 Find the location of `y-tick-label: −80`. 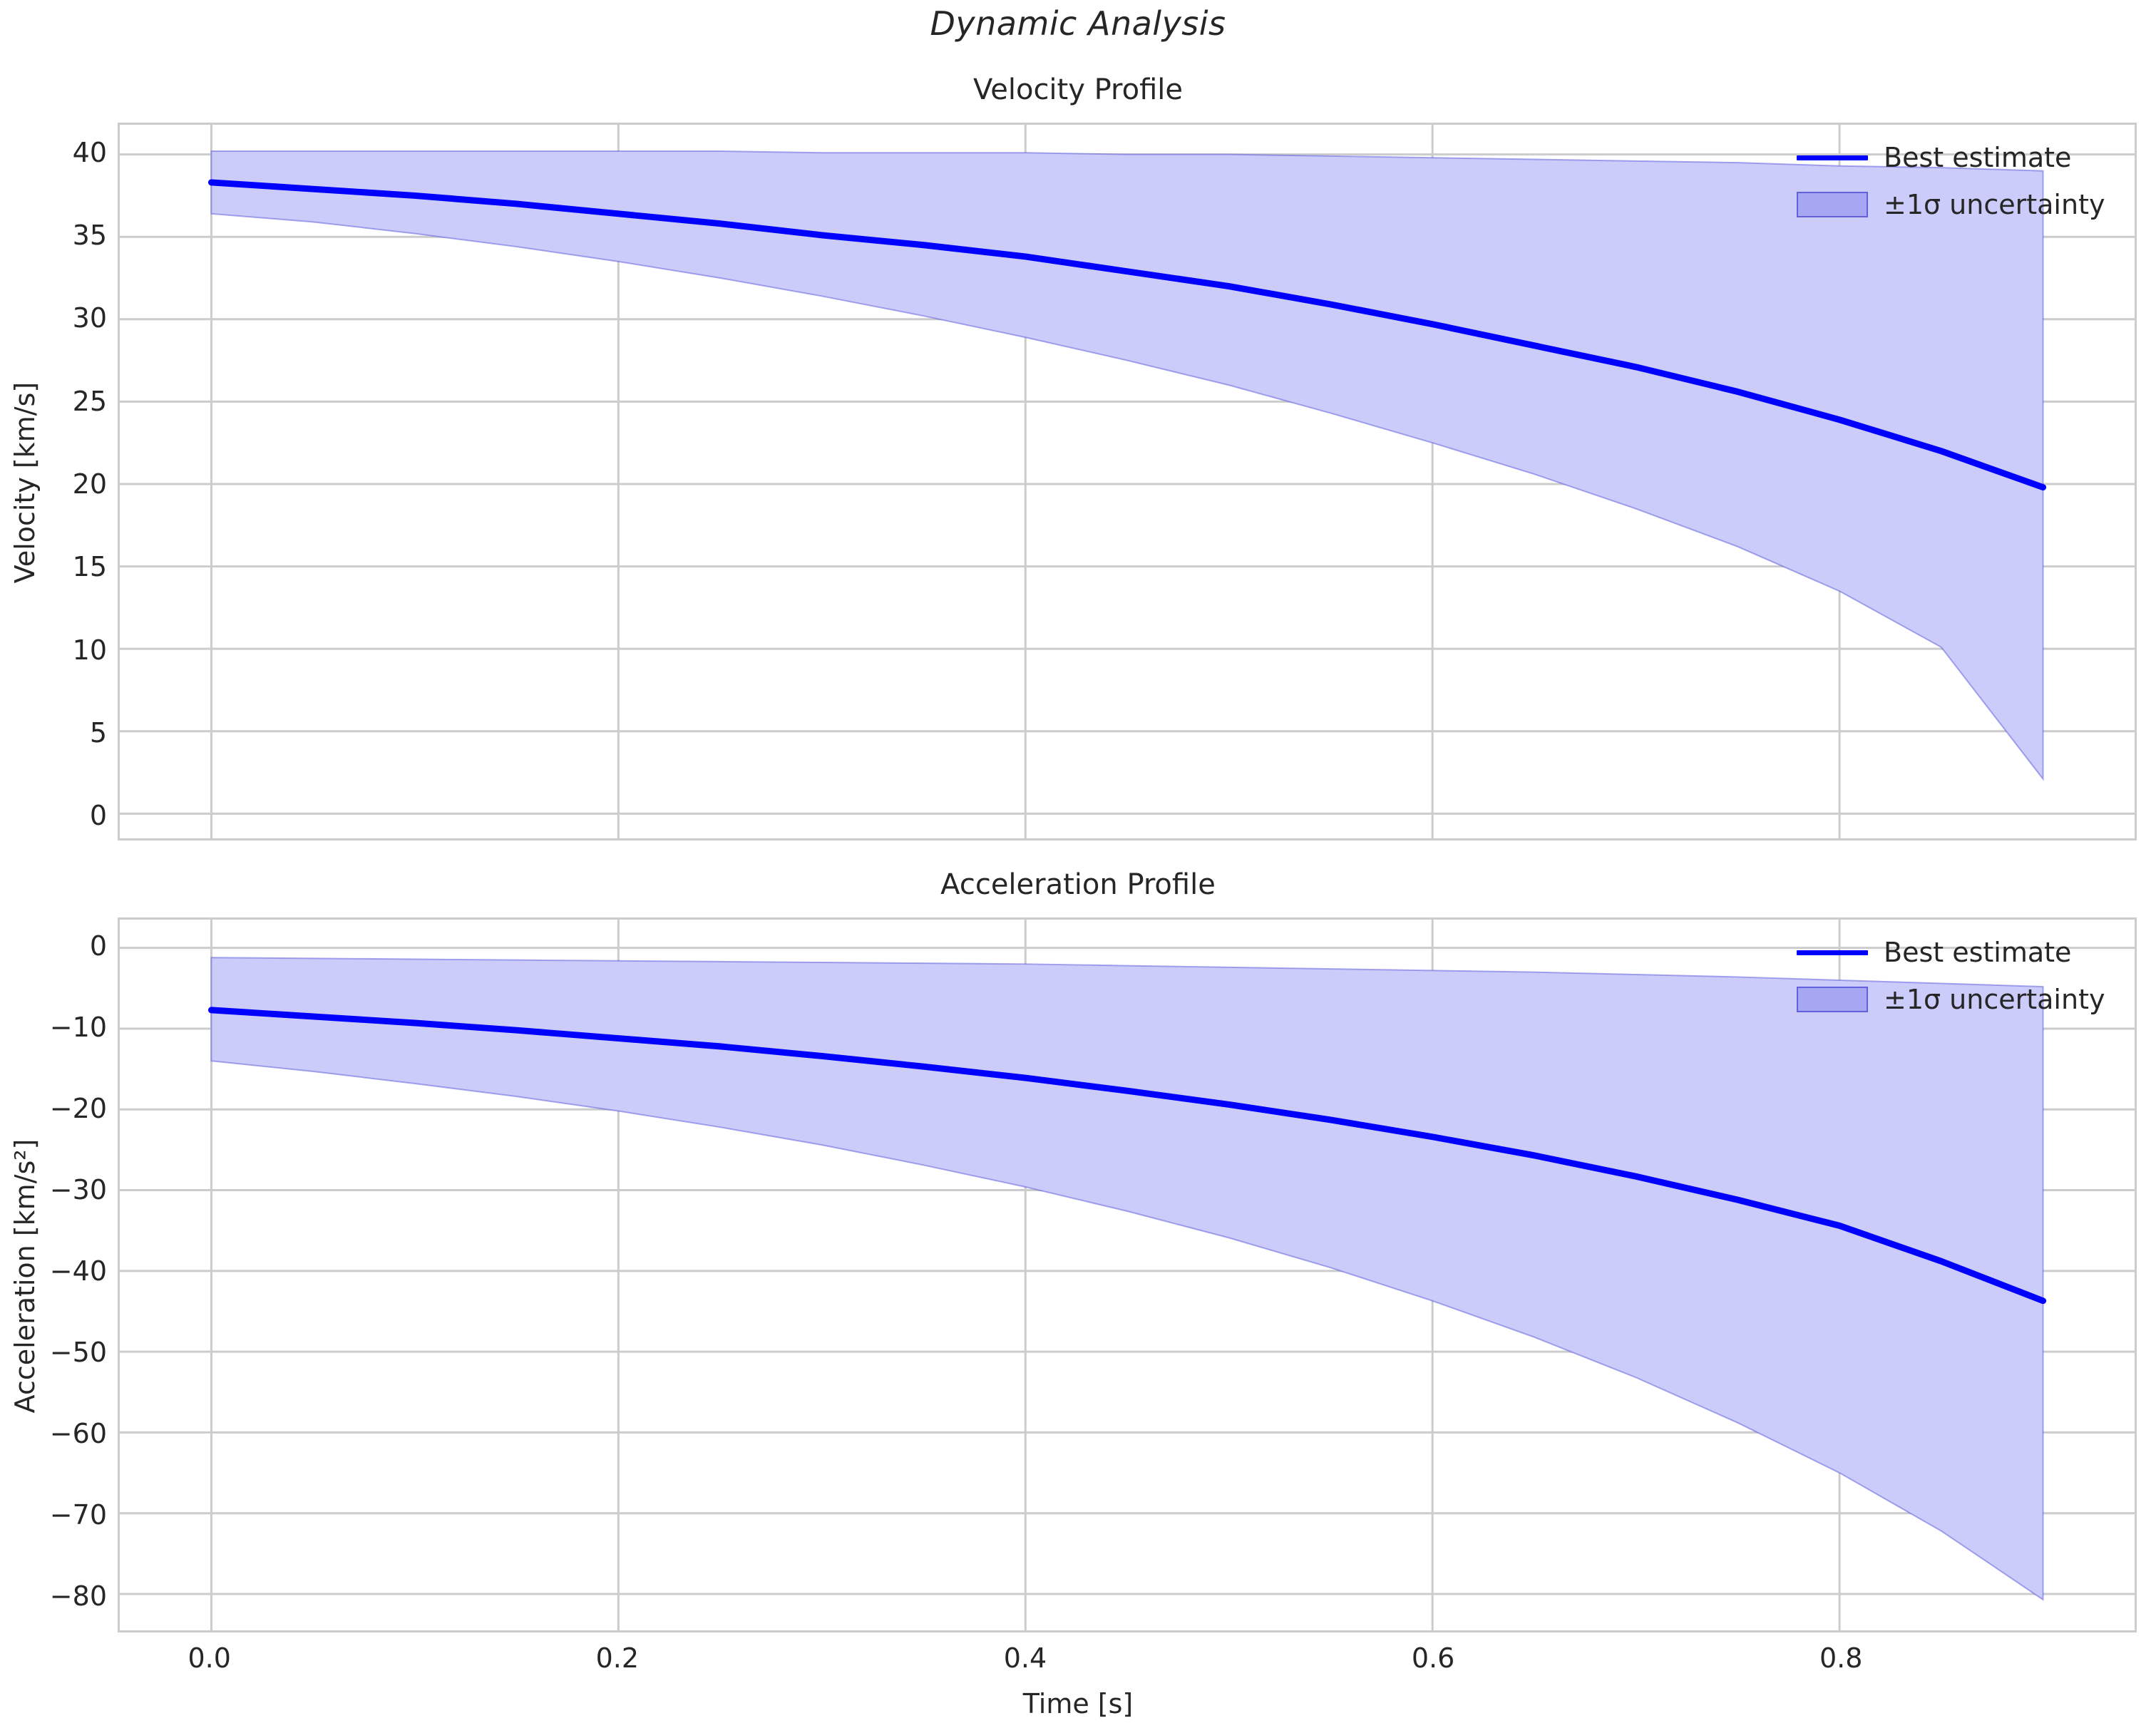

y-tick-label: −80 is located at coordinates (78, 1596).